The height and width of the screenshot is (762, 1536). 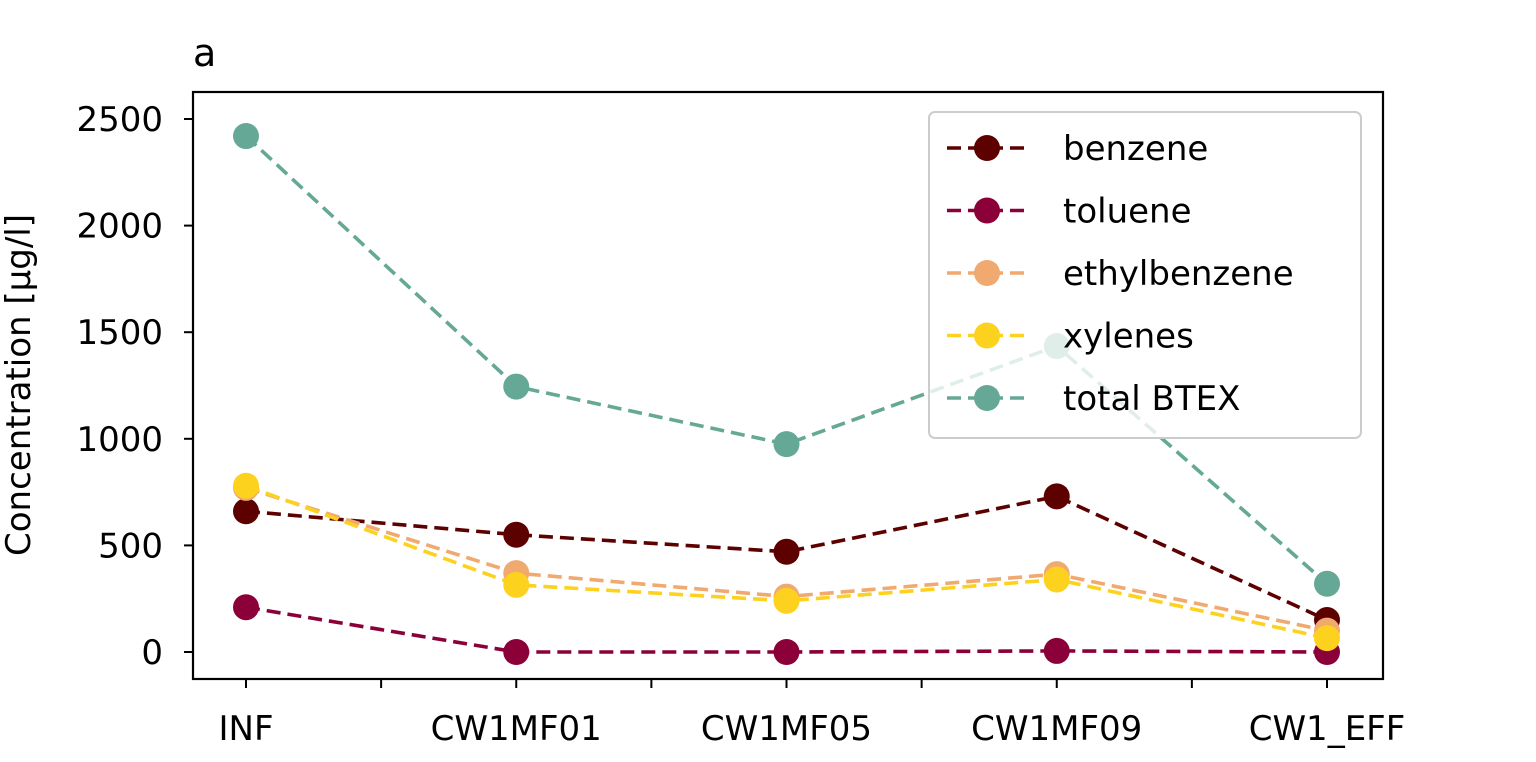 I want to click on series-line-benzene, so click(x=786, y=558).